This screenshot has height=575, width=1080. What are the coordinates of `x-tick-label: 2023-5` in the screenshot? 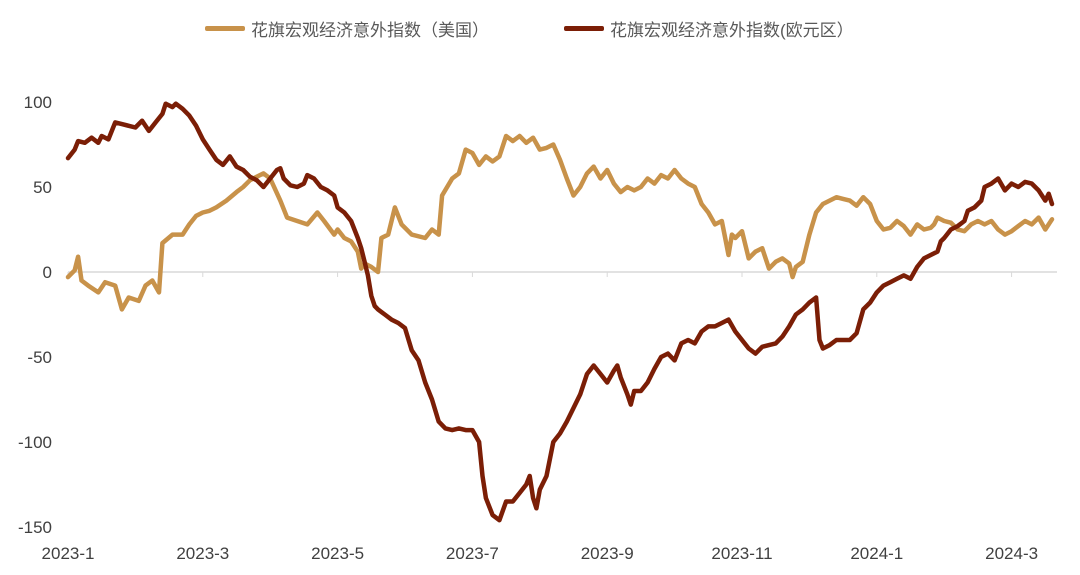 It's located at (337, 553).